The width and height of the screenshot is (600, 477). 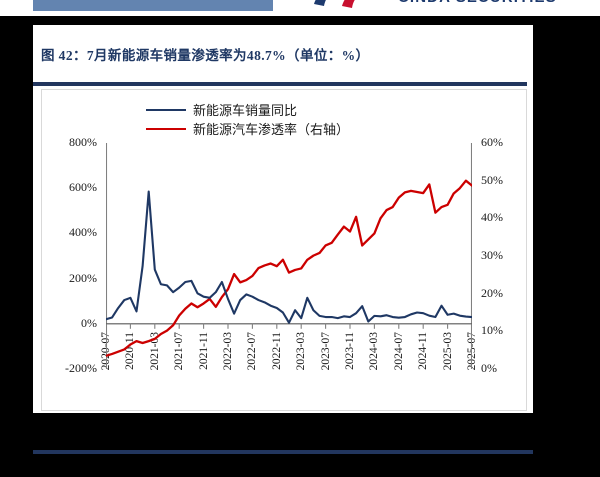 I want to click on y-axis-right-tick: 40%, so click(x=492, y=217).